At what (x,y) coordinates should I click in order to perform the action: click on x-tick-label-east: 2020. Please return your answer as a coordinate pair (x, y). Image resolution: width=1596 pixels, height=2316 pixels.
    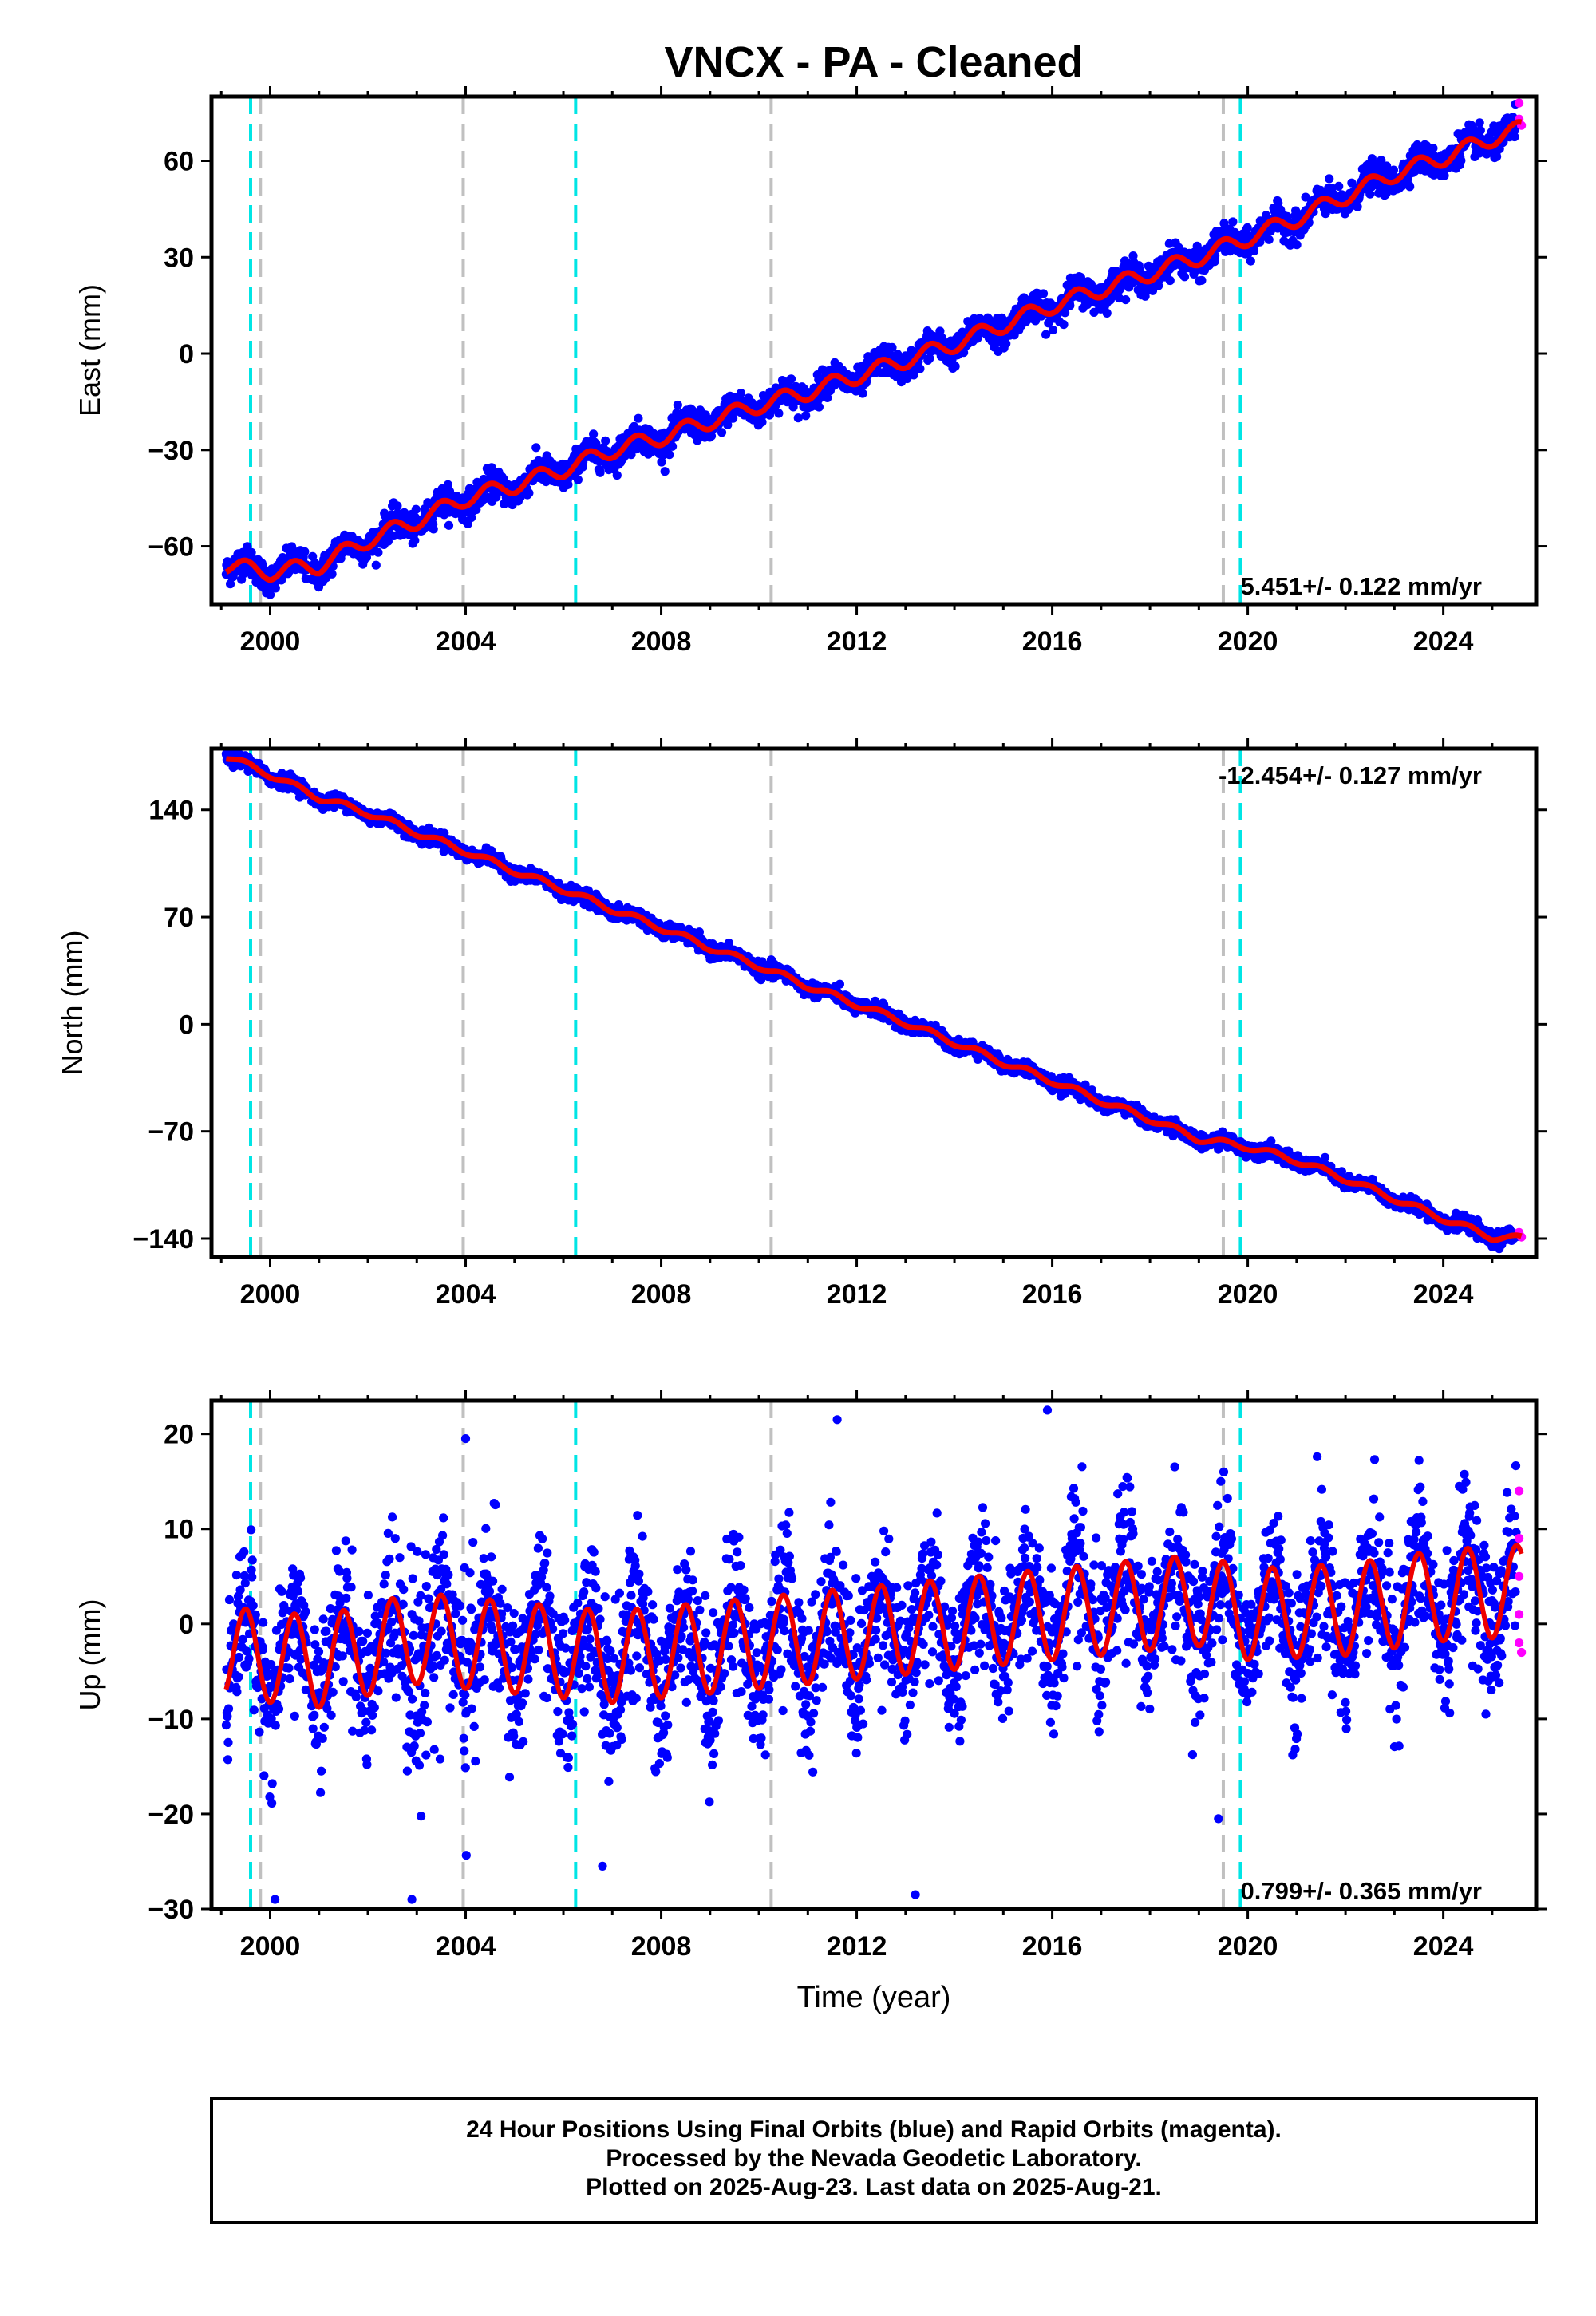
    Looking at the image, I should click on (1248, 641).